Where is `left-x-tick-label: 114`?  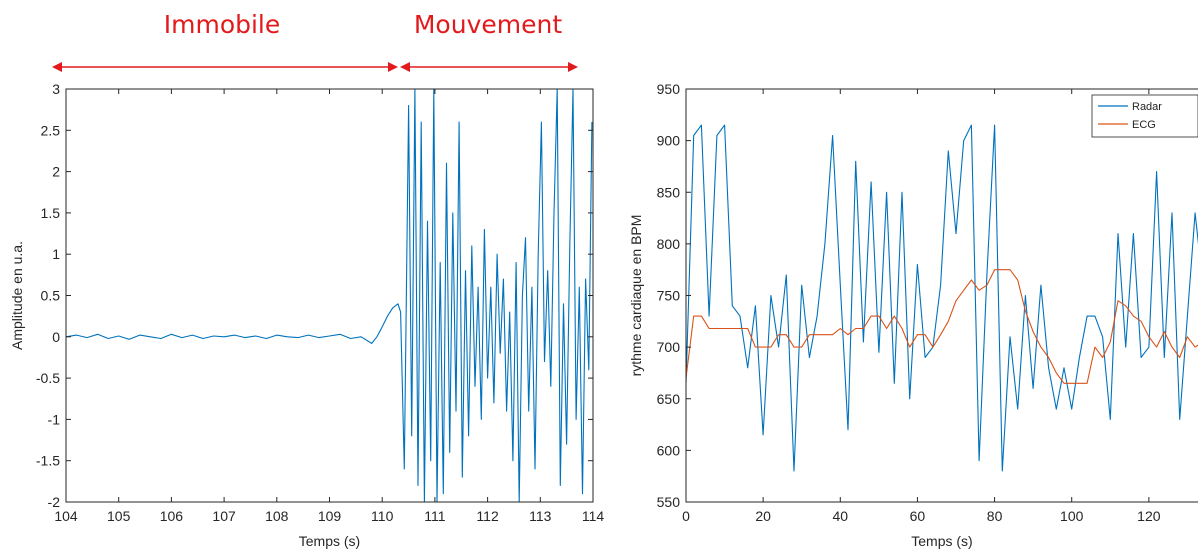 left-x-tick-label: 114 is located at coordinates (593, 516).